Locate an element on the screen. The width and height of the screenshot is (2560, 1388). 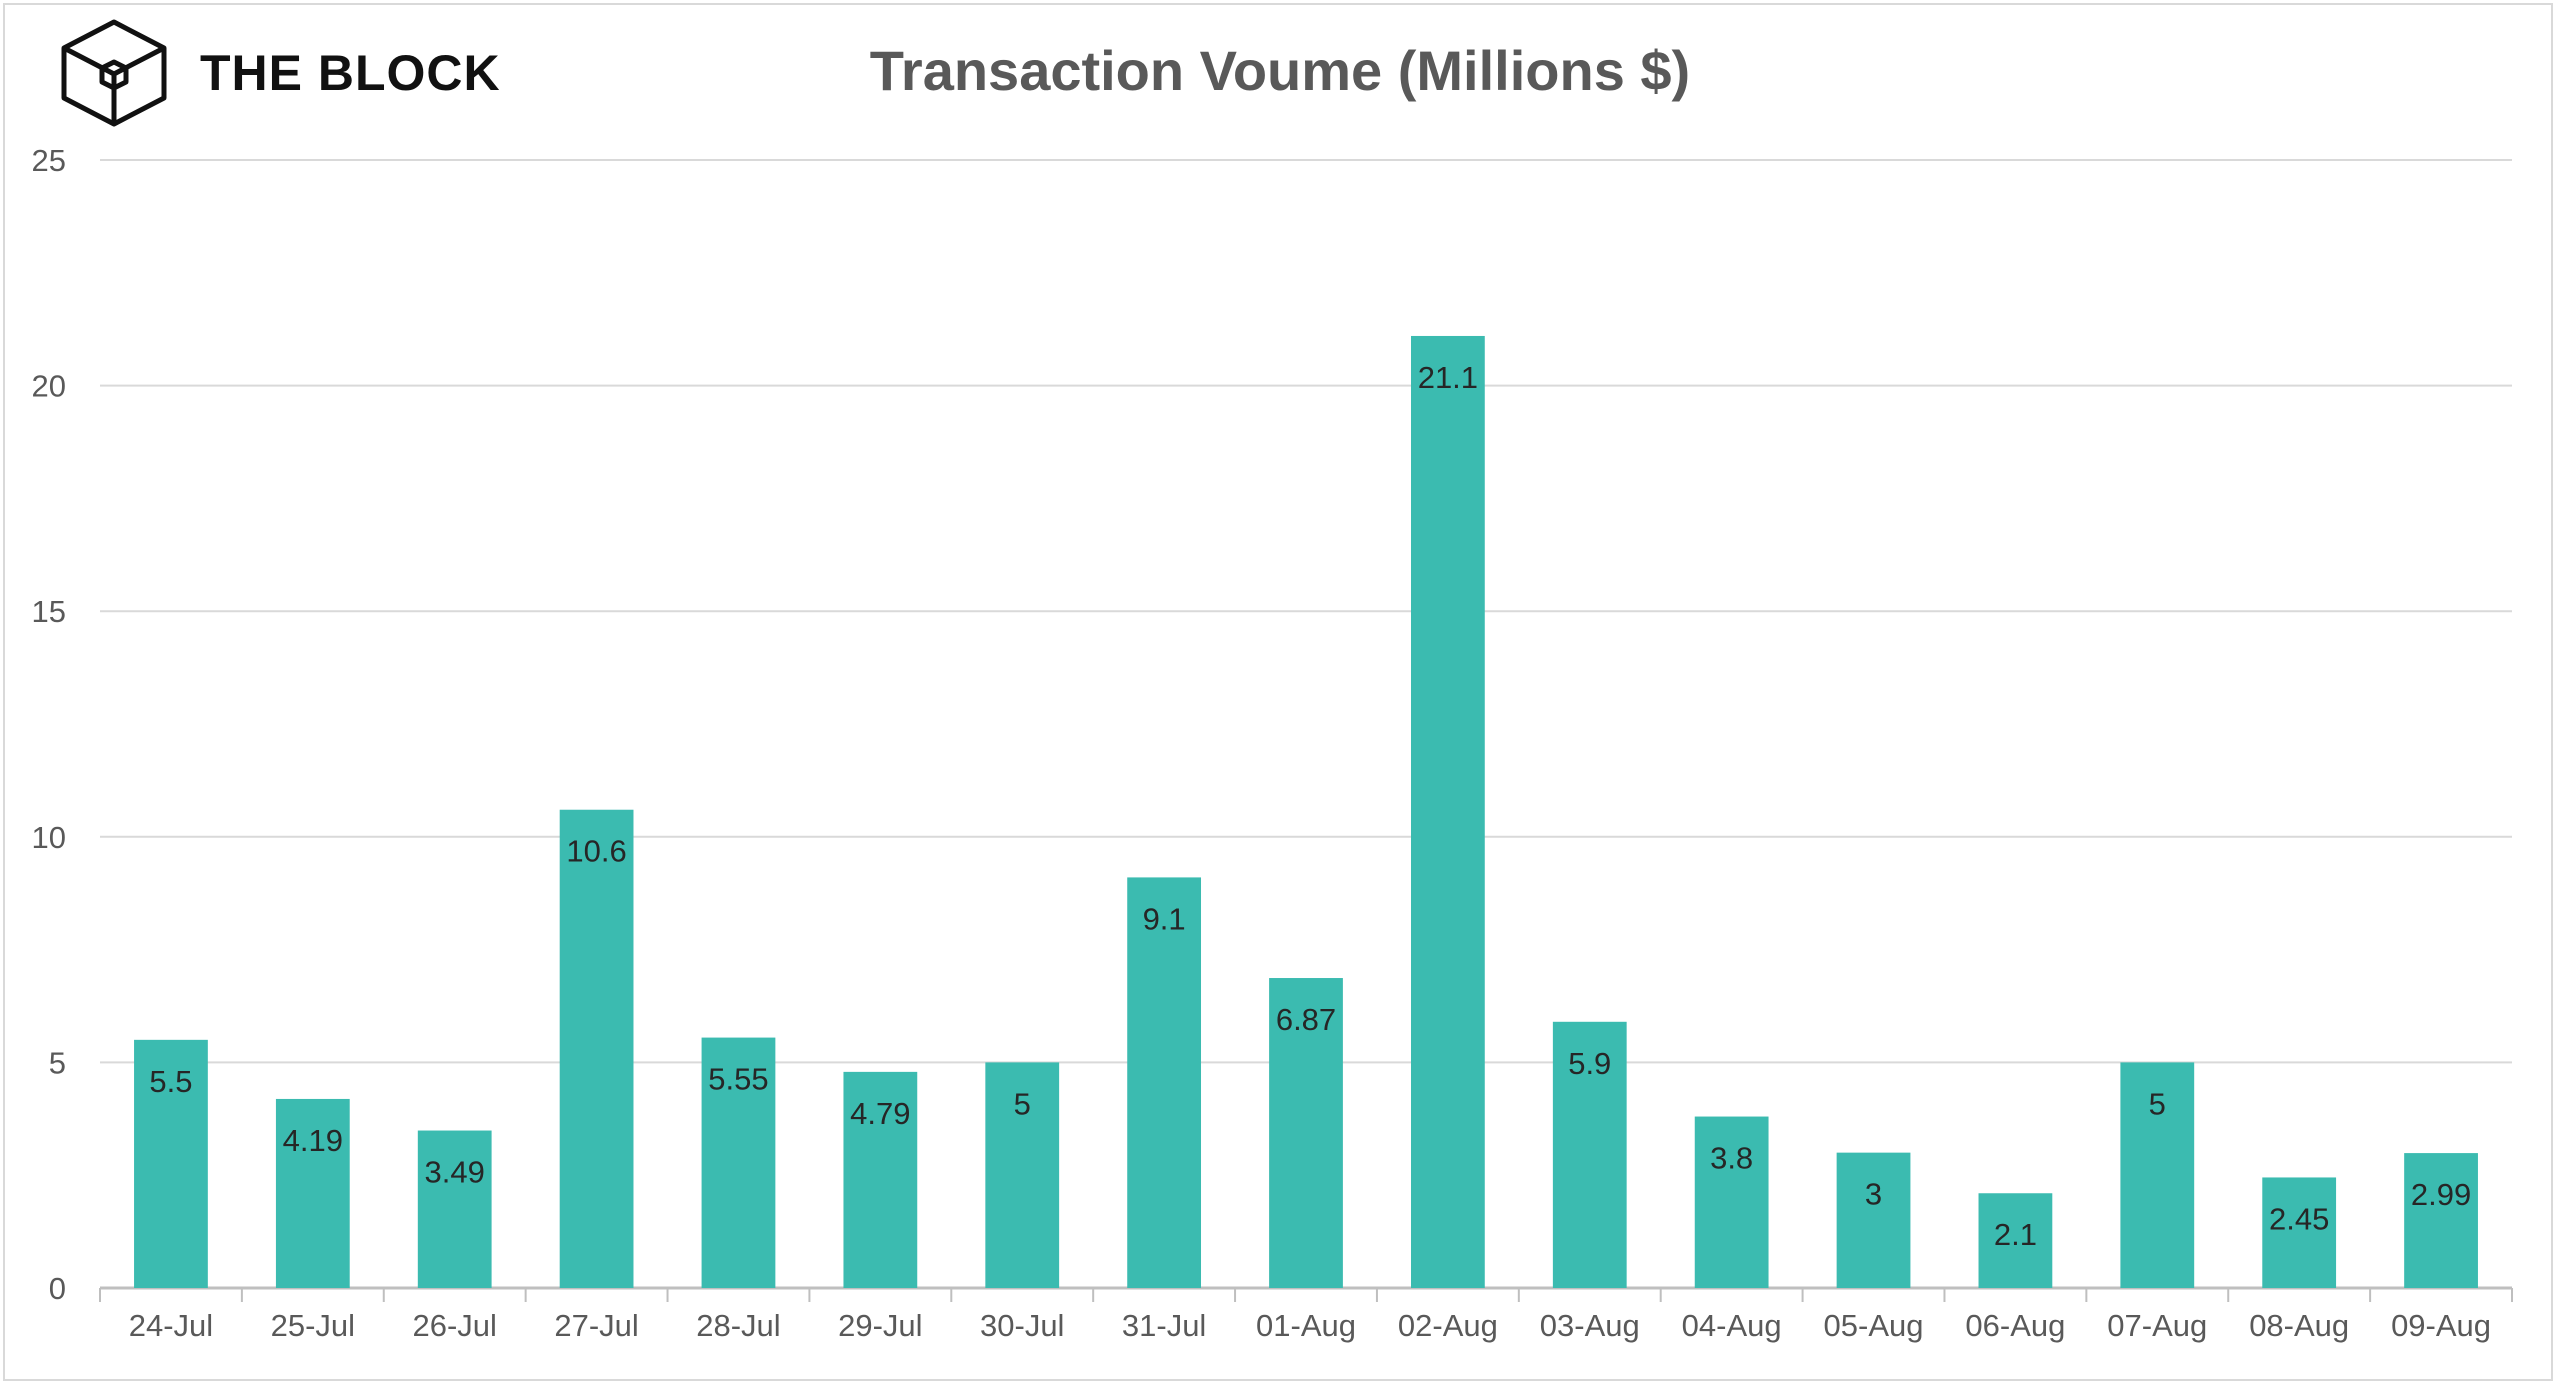
data-label: 21.1 is located at coordinates (1448, 377).